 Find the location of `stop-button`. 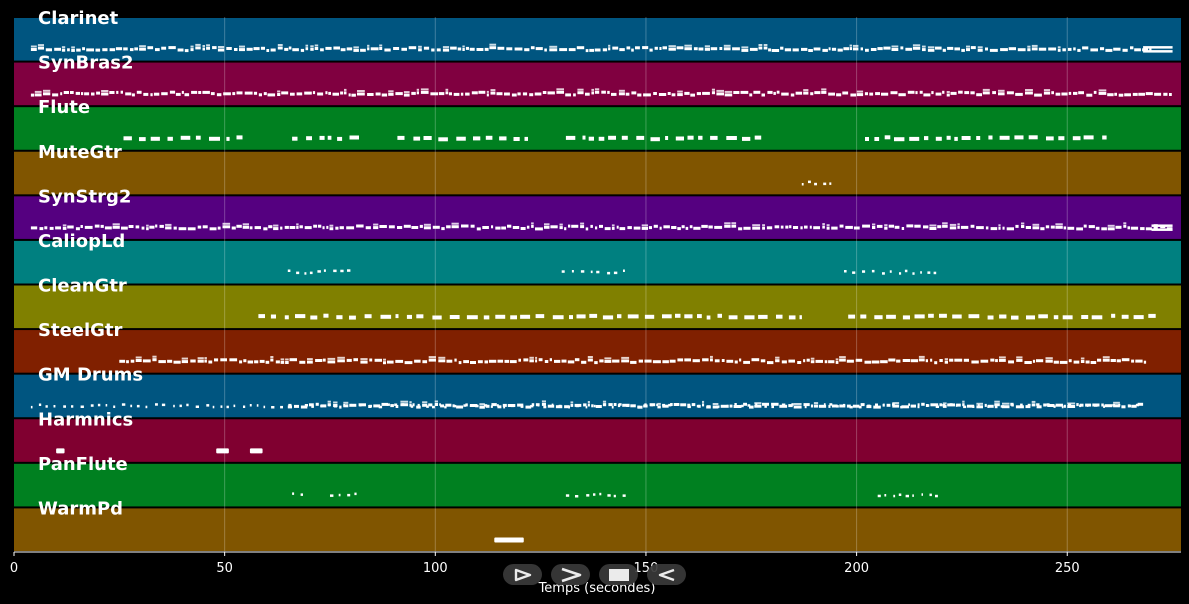

stop-button is located at coordinates (618, 574).